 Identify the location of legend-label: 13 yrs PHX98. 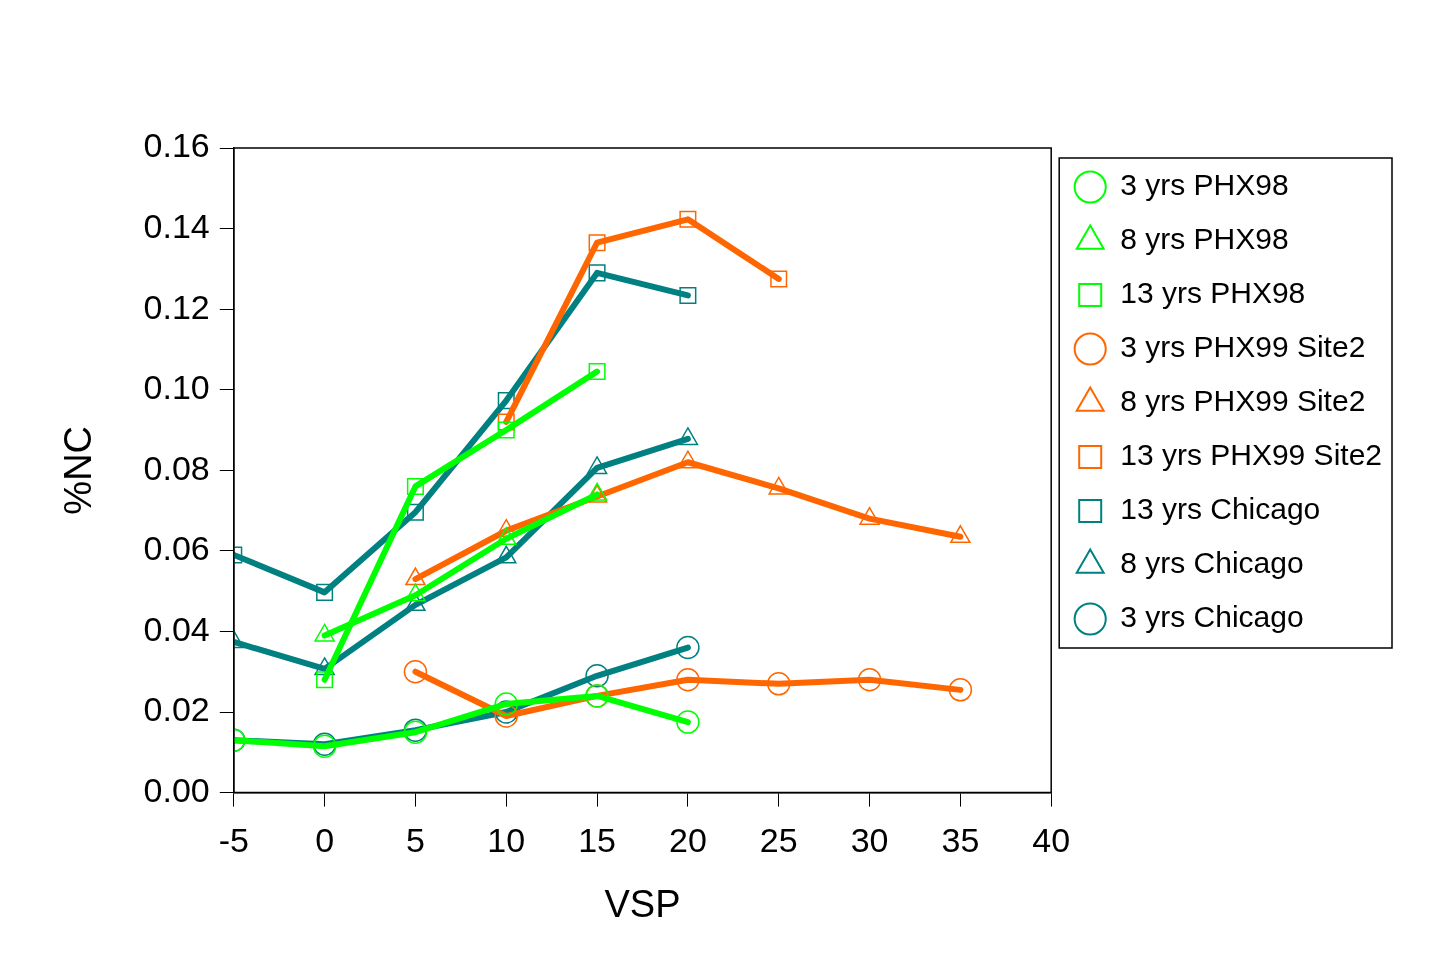
(1213, 293).